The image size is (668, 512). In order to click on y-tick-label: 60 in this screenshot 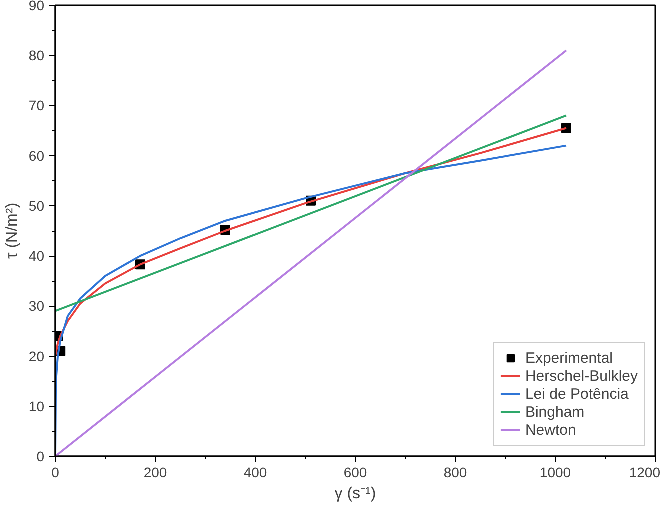, I will do `click(36, 156)`.